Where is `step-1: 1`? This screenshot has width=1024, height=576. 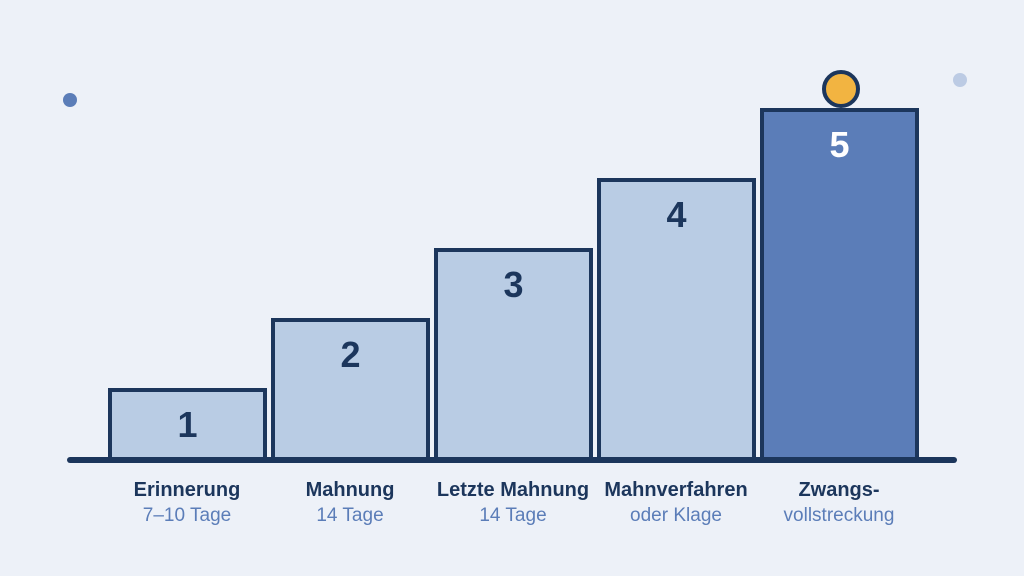
step-1: 1 is located at coordinates (187, 424).